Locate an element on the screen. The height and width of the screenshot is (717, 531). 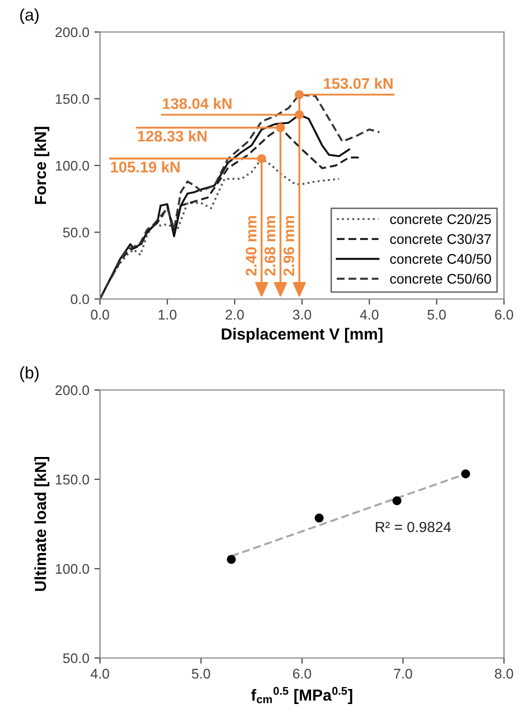
x-tick-label: 0.0 is located at coordinates (100, 315).